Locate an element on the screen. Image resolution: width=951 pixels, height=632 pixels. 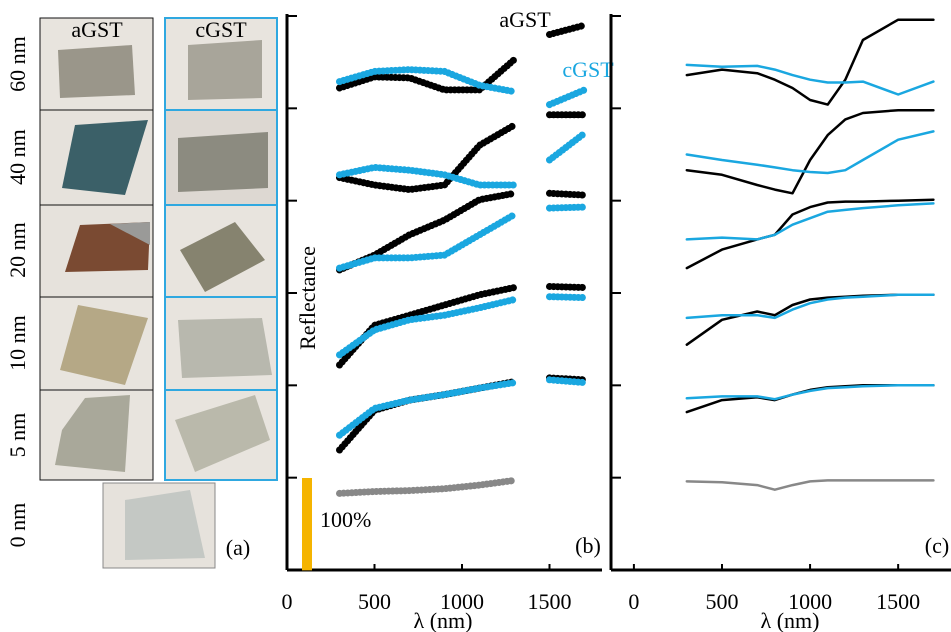
column-label: aGST is located at coordinates (97, 29).